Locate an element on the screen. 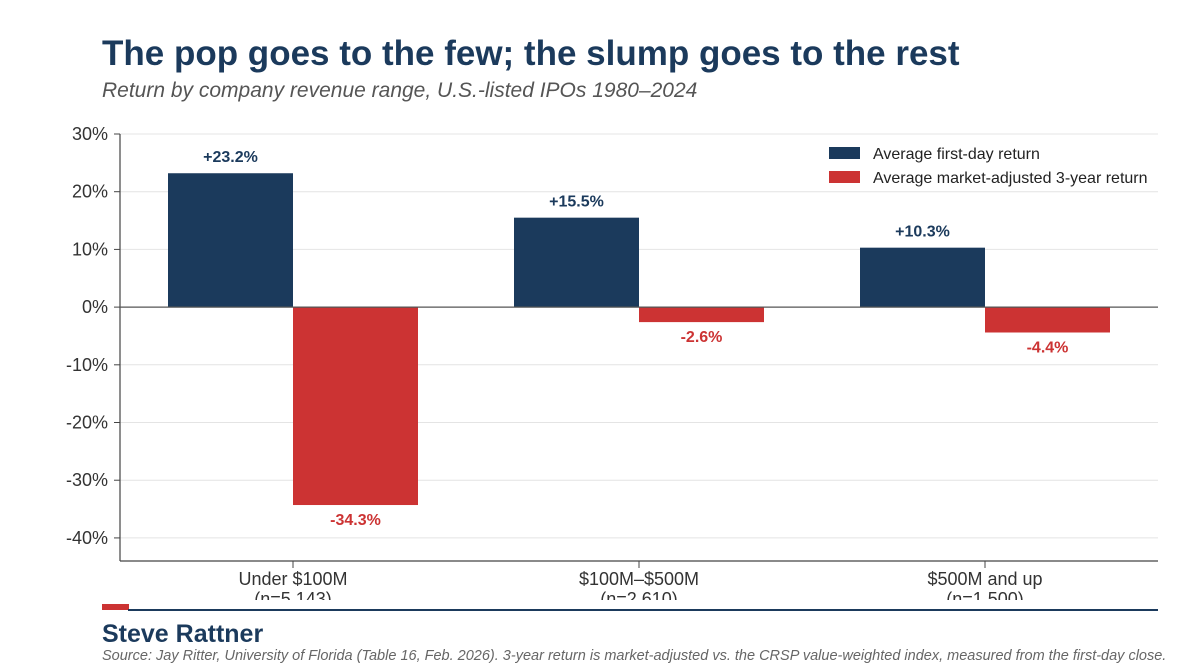 Image resolution: width=1200 pixels, height=672 pixels. brand-name: Steve Rattner is located at coordinates (183, 634).